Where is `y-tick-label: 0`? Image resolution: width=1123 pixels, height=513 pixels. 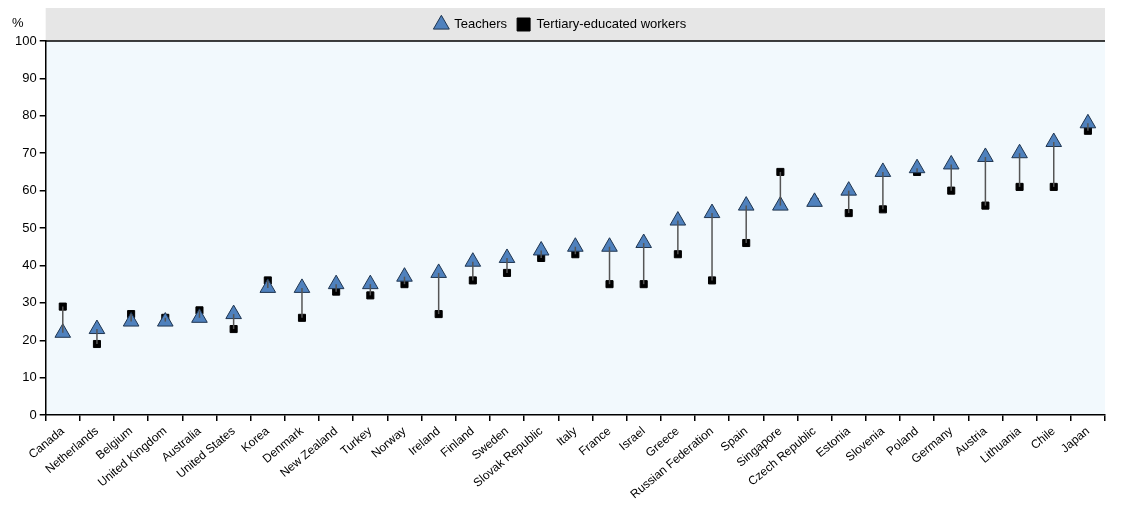
y-tick-label: 0 is located at coordinates (33, 414).